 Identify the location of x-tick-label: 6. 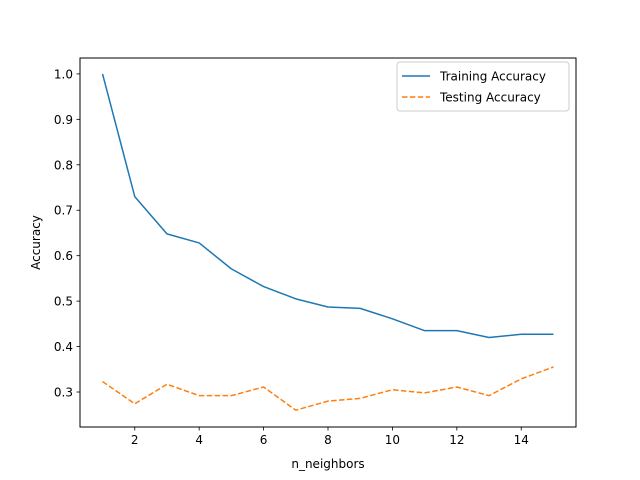
(264, 440).